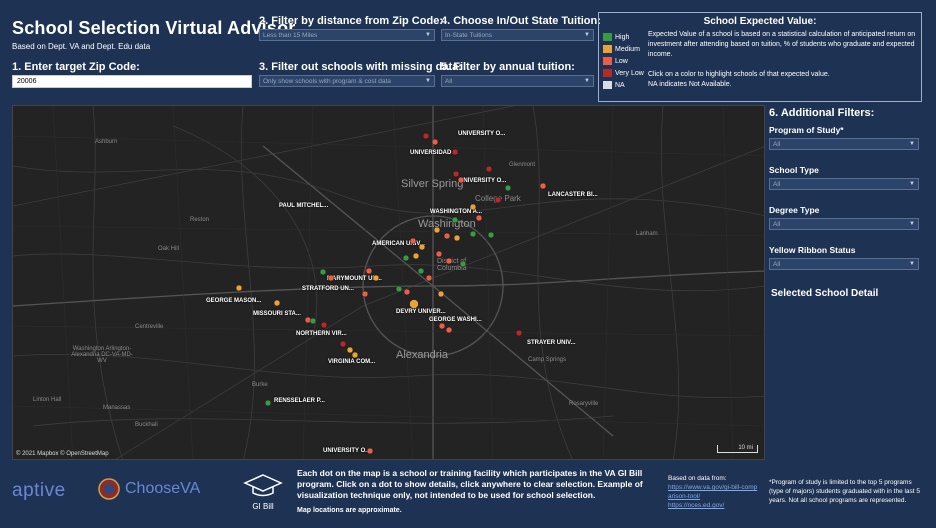  I want to click on tuition-label: 4. Choose In/Out State Tuition:, so click(521, 21).